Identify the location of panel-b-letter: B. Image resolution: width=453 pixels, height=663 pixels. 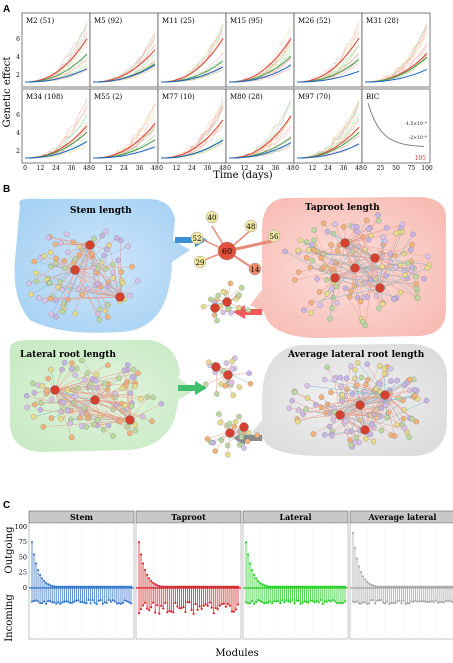
(6, 189).